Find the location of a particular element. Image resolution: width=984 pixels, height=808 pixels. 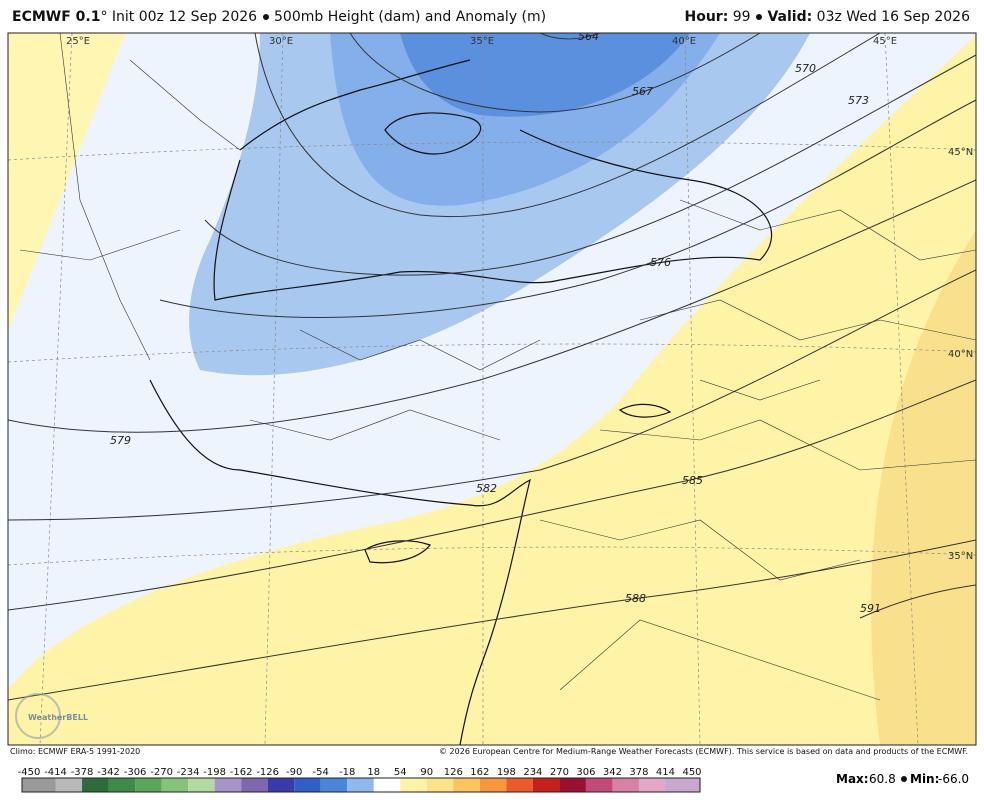

lake is located at coordinates (645, 410).